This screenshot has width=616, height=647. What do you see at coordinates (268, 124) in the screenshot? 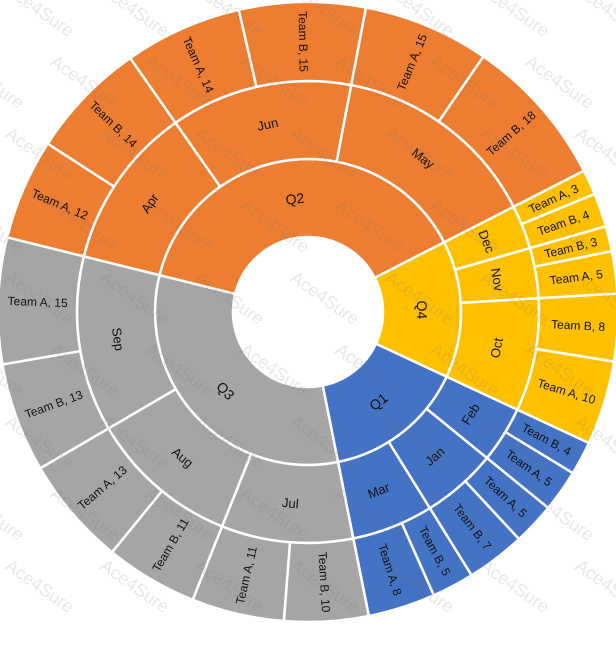
I see `month-label-jun: Jun` at bounding box center [268, 124].